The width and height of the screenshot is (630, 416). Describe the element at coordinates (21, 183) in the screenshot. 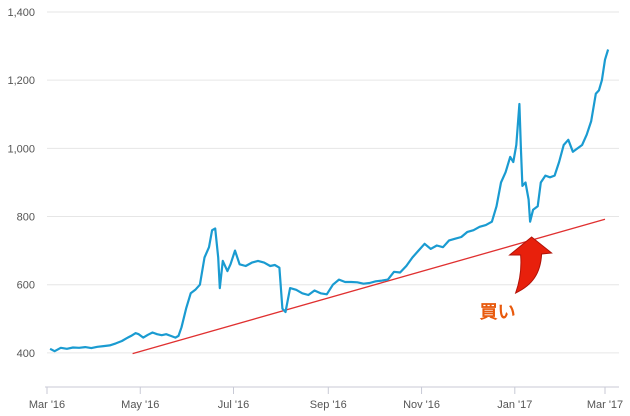

I see `y-axis-tick-labels: 400 600 800 1,000 1,200 1,400` at that location.